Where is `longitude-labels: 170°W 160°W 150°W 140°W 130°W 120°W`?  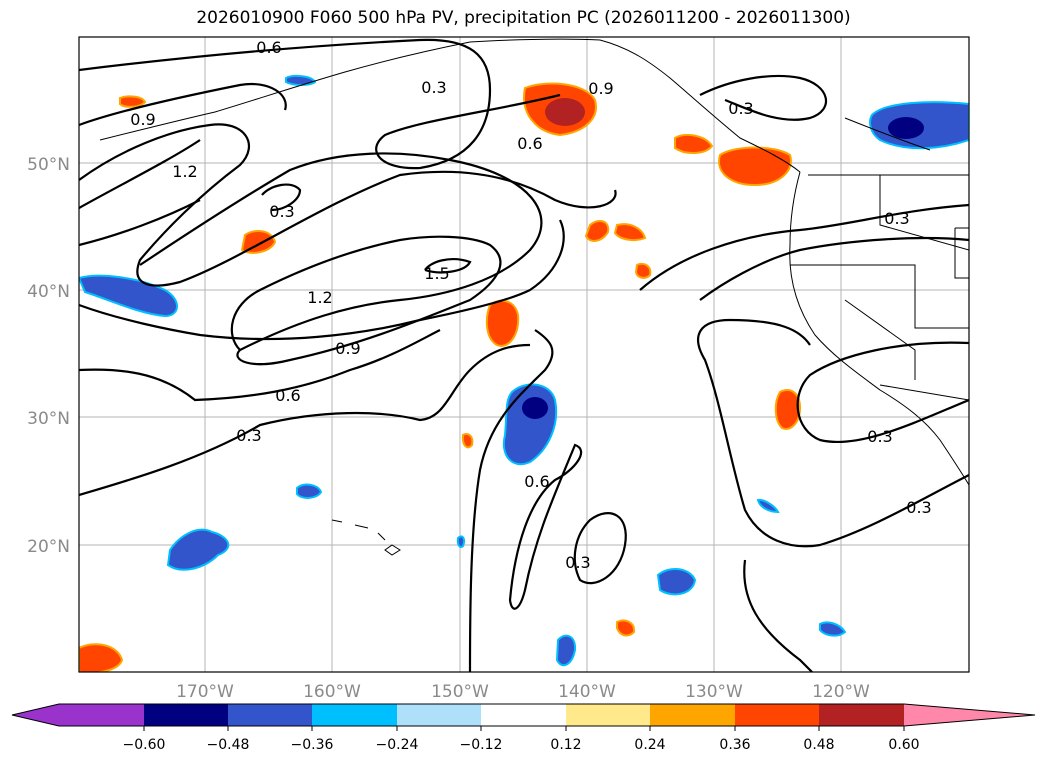 longitude-labels: 170°W 160°W 150°W 140°W 130°W 120°W is located at coordinates (523, 692).